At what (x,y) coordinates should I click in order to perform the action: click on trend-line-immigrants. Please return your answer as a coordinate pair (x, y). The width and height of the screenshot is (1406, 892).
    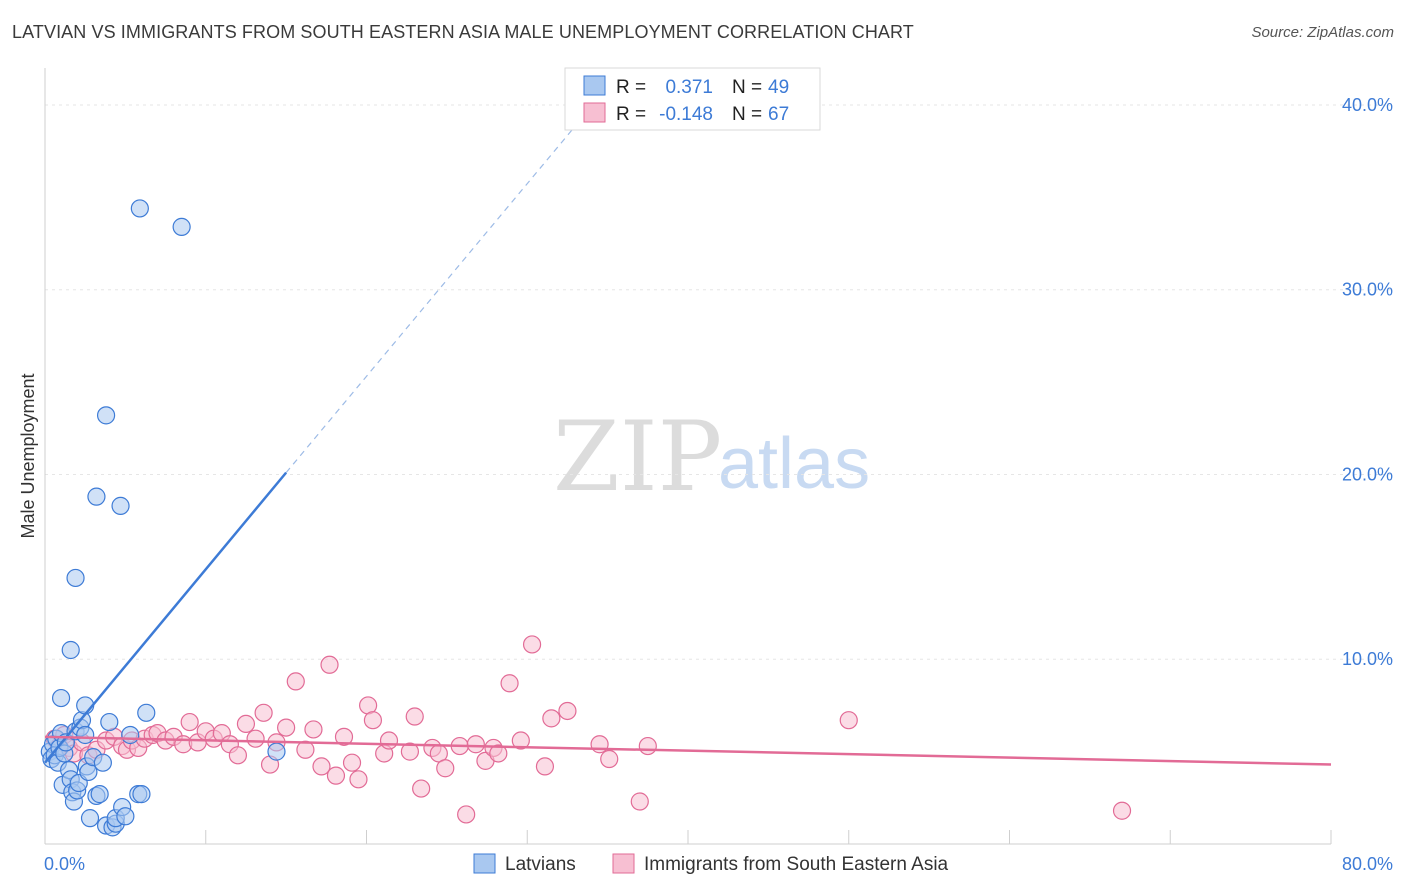
    Looking at the image, I should click on (688, 750).